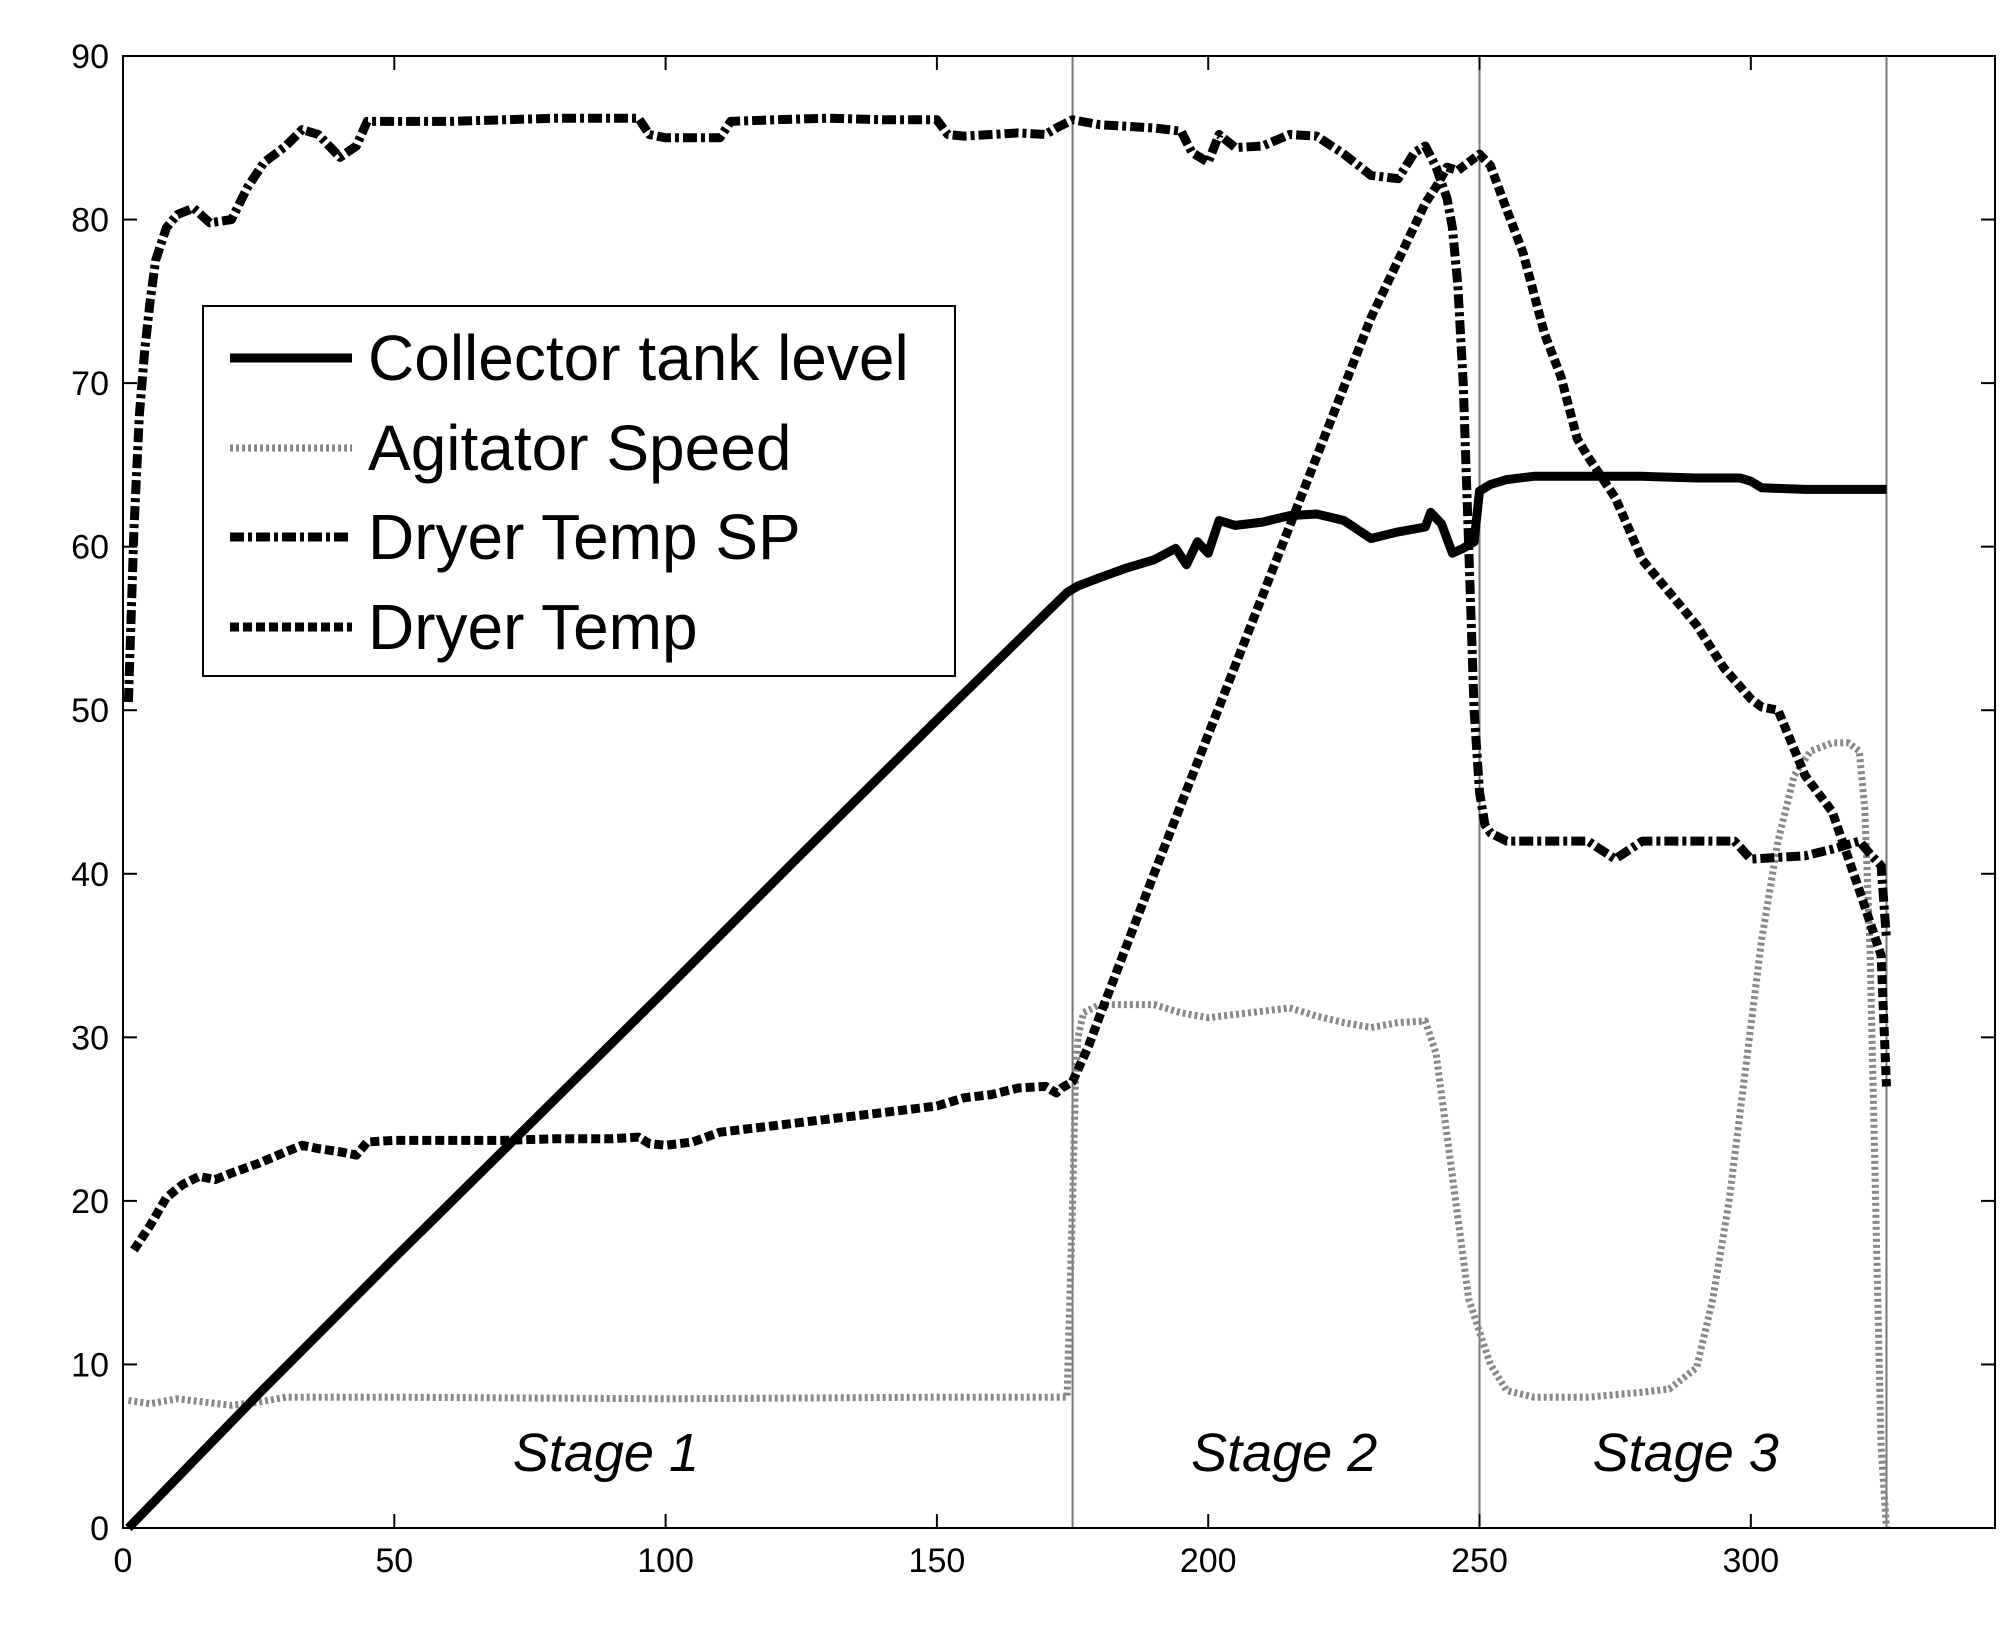  What do you see at coordinates (90, 1365) in the screenshot?
I see `y-tick-label: 10` at bounding box center [90, 1365].